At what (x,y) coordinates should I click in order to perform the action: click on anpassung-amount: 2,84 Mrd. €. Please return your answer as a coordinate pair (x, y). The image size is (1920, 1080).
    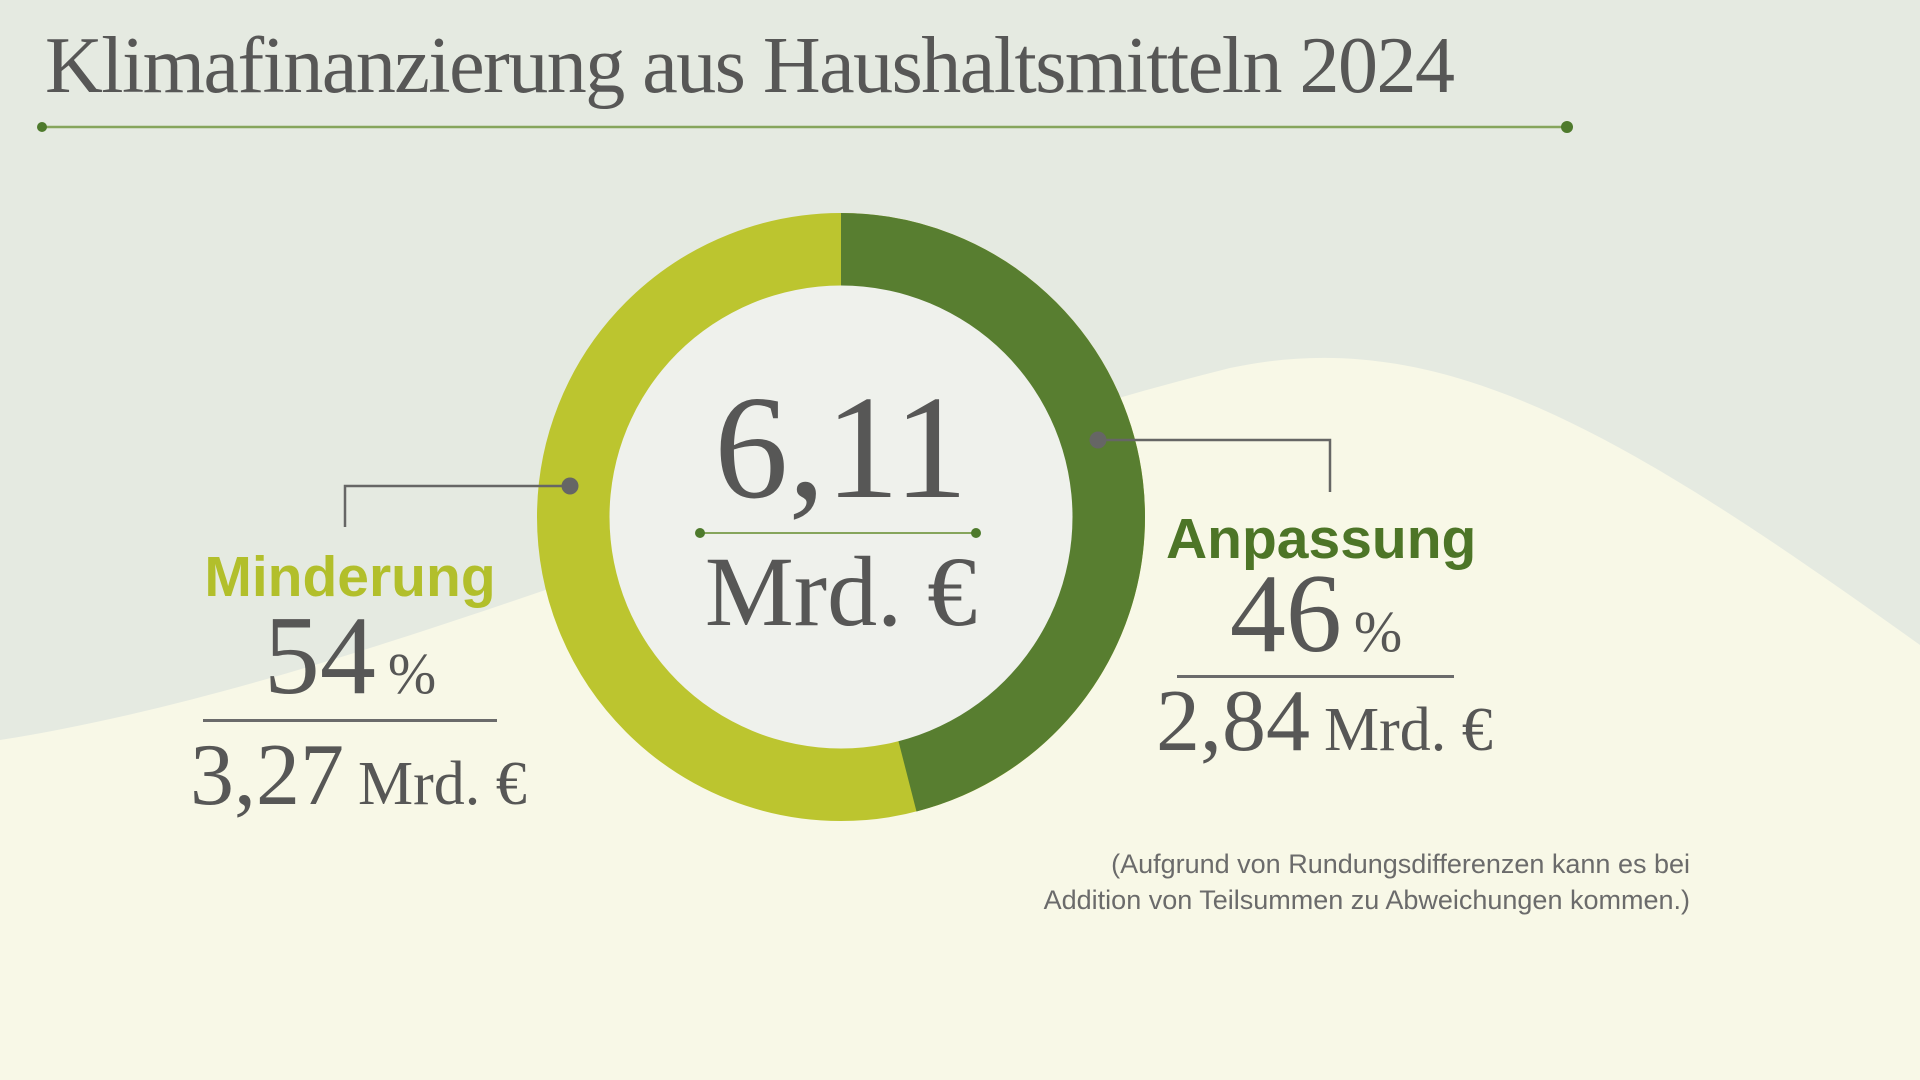
    Looking at the image, I should click on (1324, 722).